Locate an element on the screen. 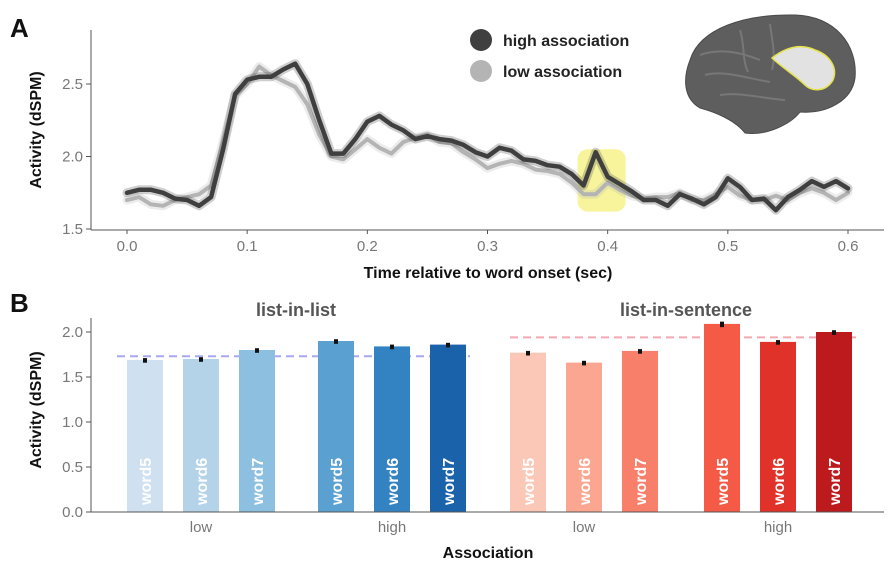 Image resolution: width=888 pixels, height=563 pixels. y-tick-label: 0.0 is located at coordinates (72, 512).